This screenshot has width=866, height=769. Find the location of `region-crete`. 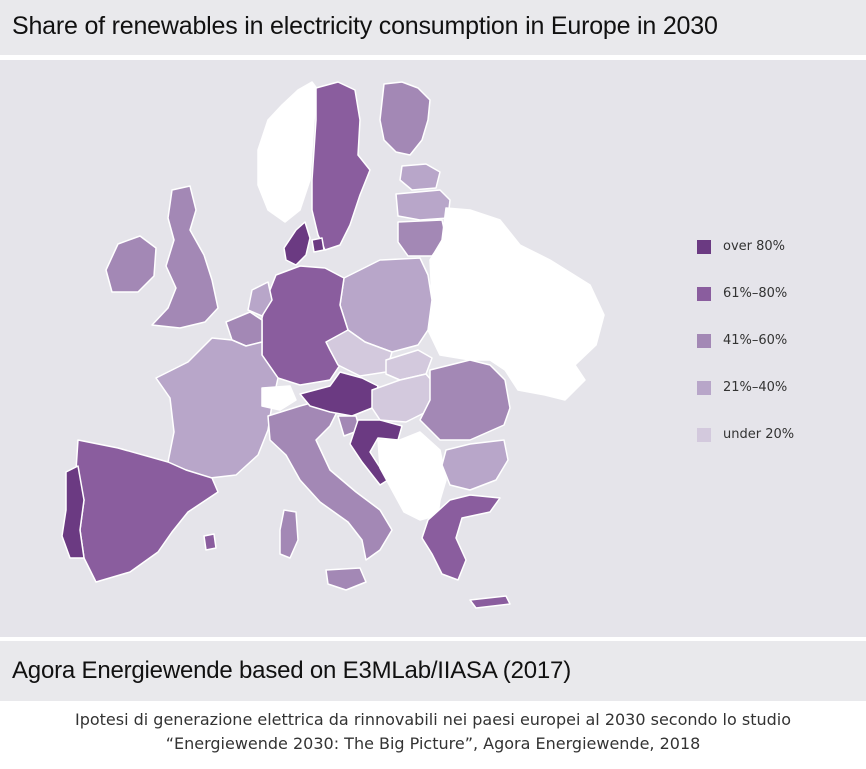

region-crete is located at coordinates (490, 602).